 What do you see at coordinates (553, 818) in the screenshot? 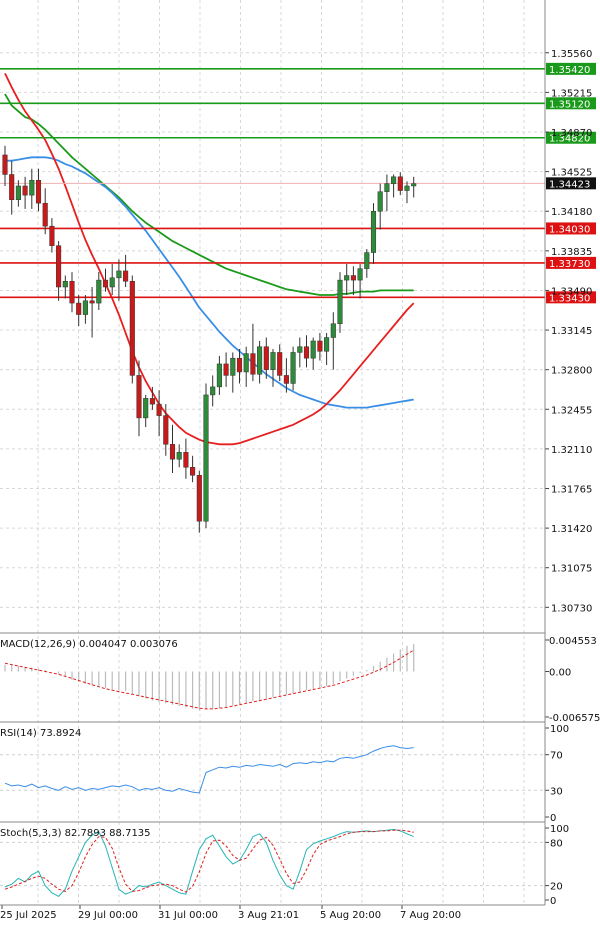
I see `rsi-tick-label: 0` at bounding box center [553, 818].